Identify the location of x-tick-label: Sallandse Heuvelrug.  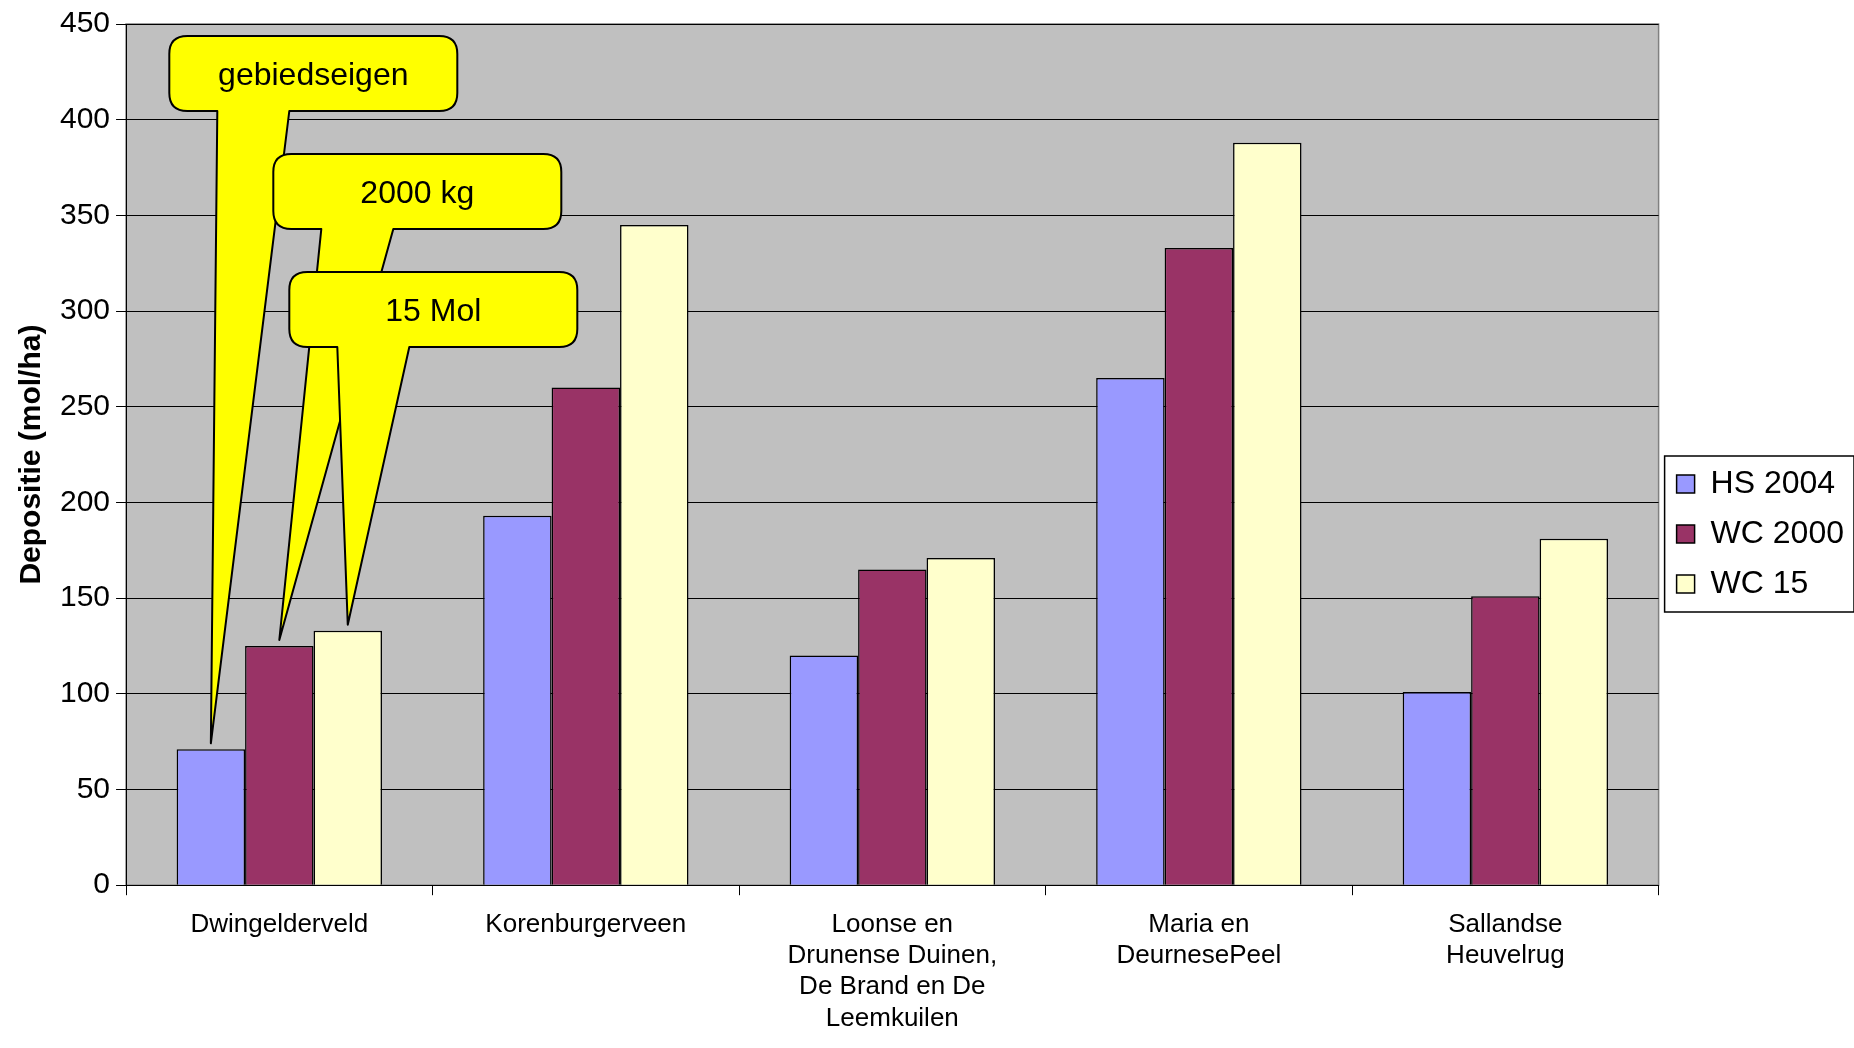
(1505, 938).